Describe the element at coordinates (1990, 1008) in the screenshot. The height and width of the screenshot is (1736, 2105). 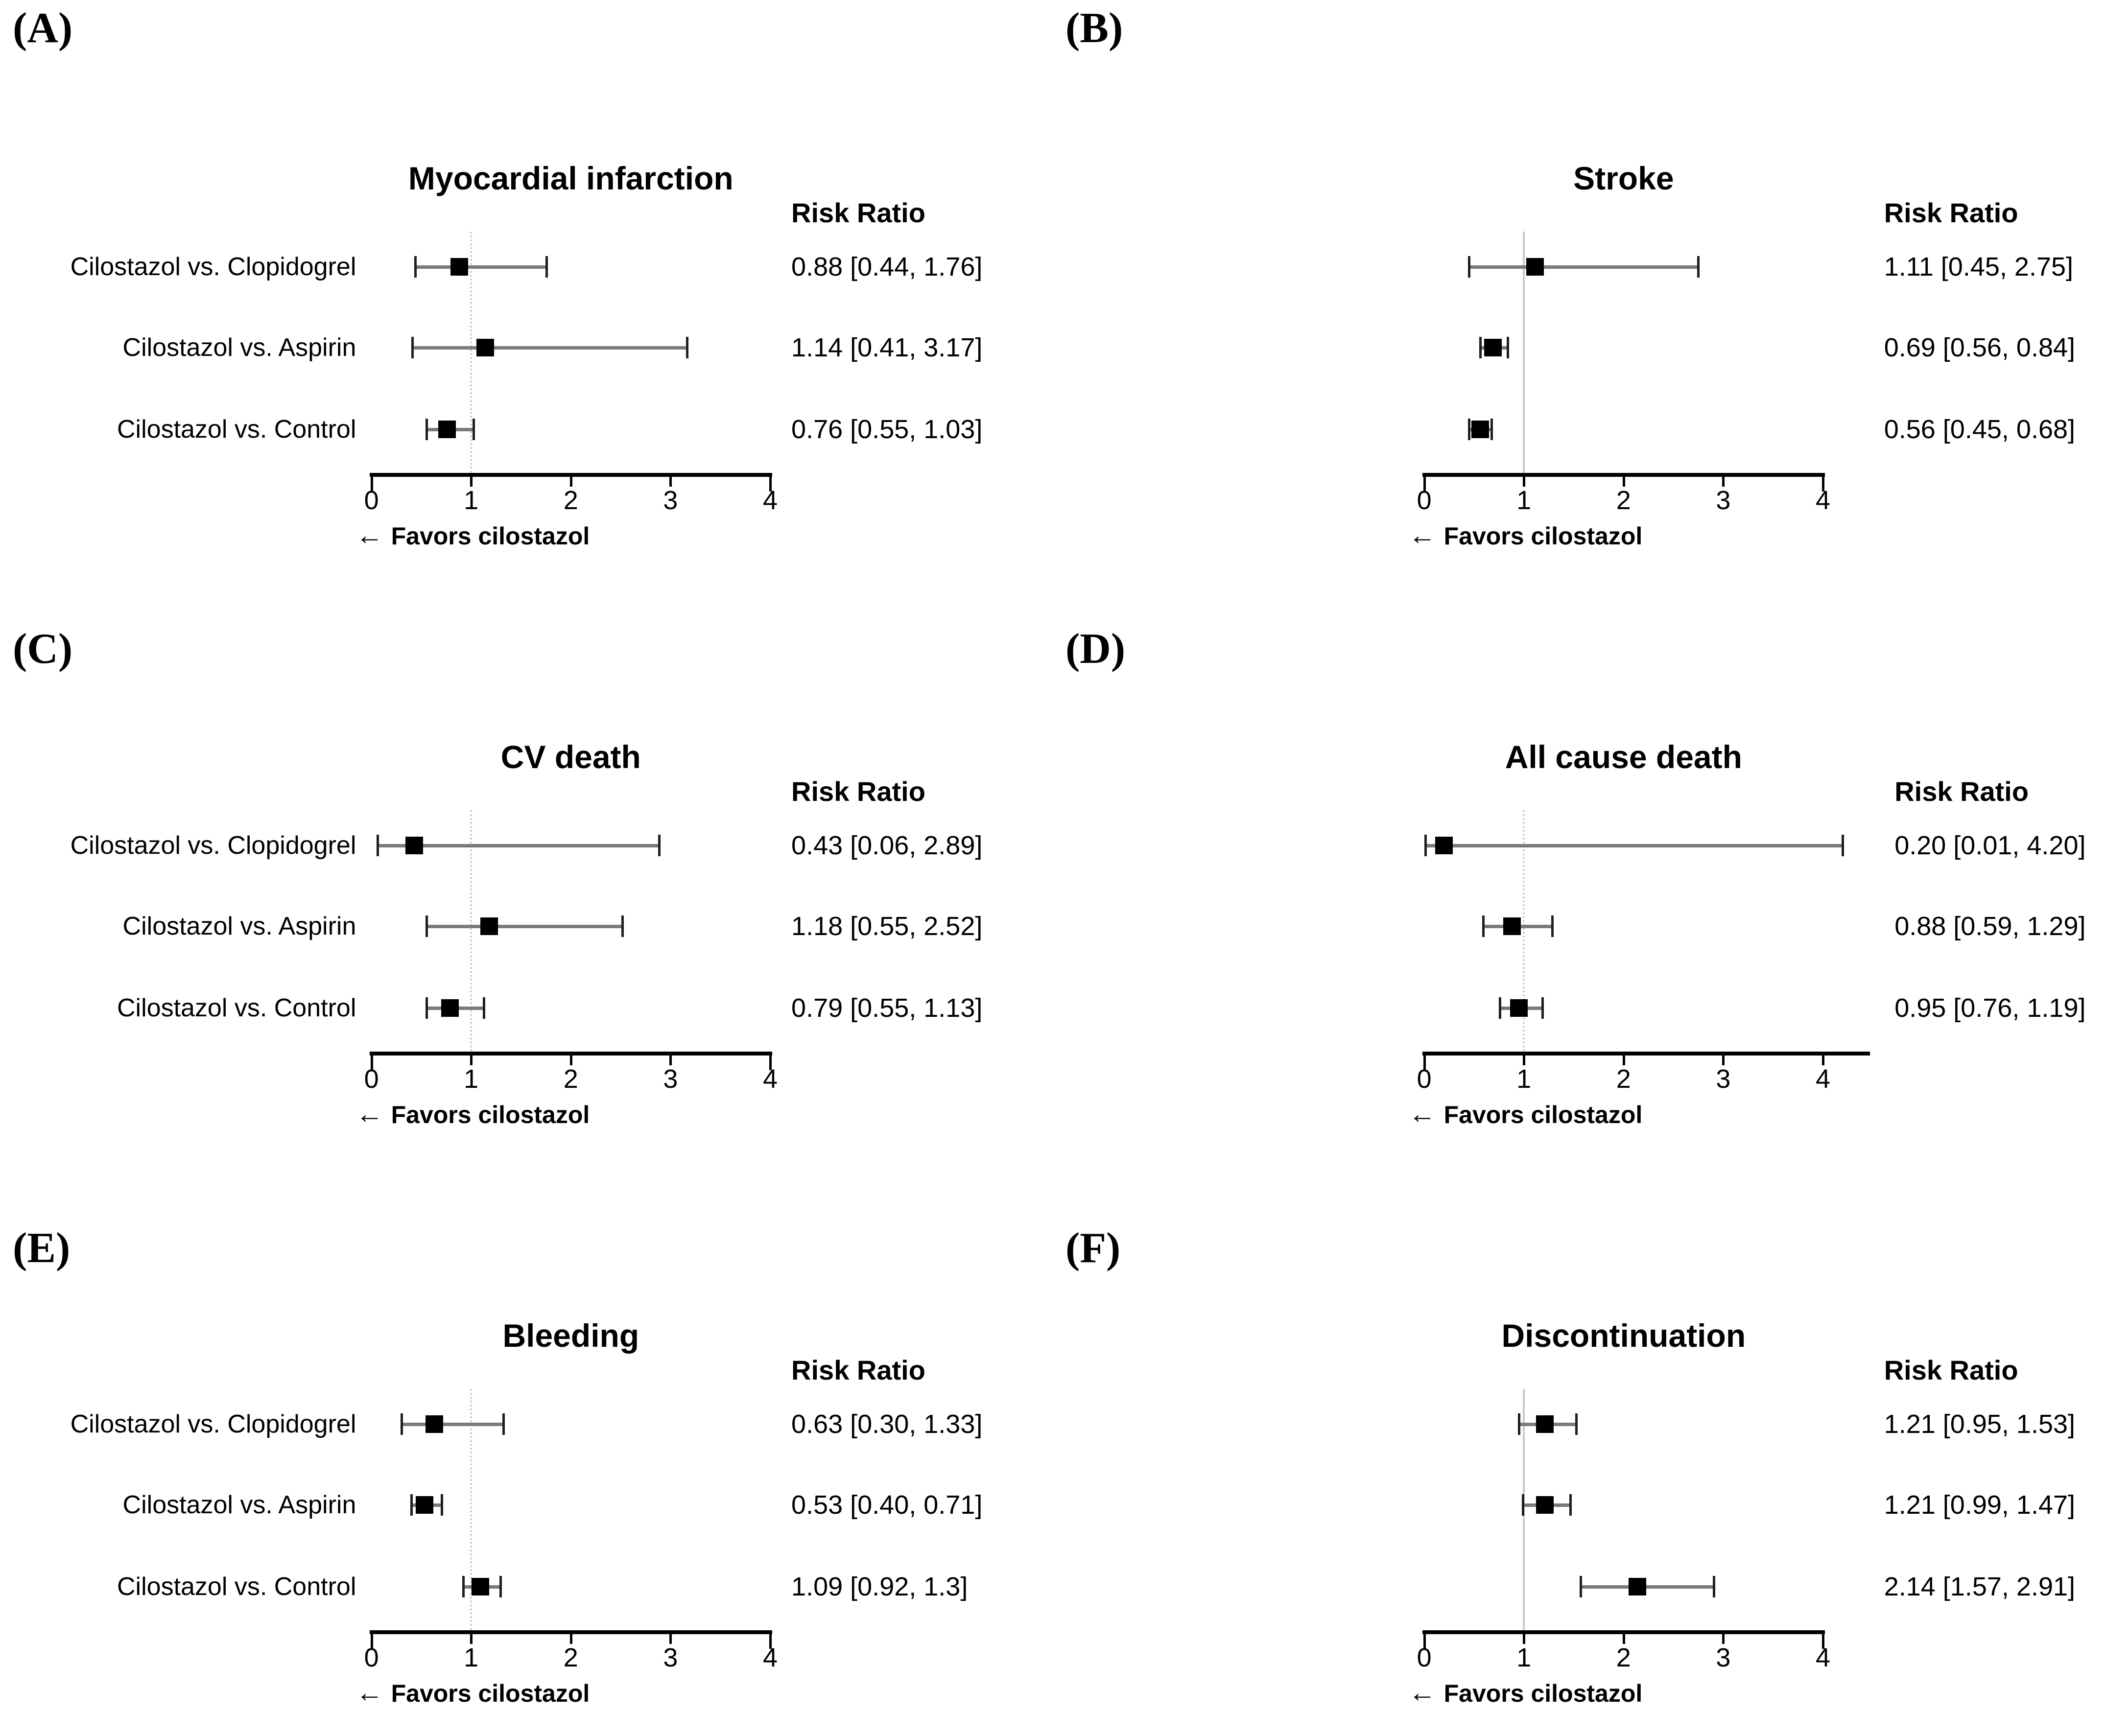
I see `risk-ratio-value: 0.95 [0.76, 1.19]` at that location.